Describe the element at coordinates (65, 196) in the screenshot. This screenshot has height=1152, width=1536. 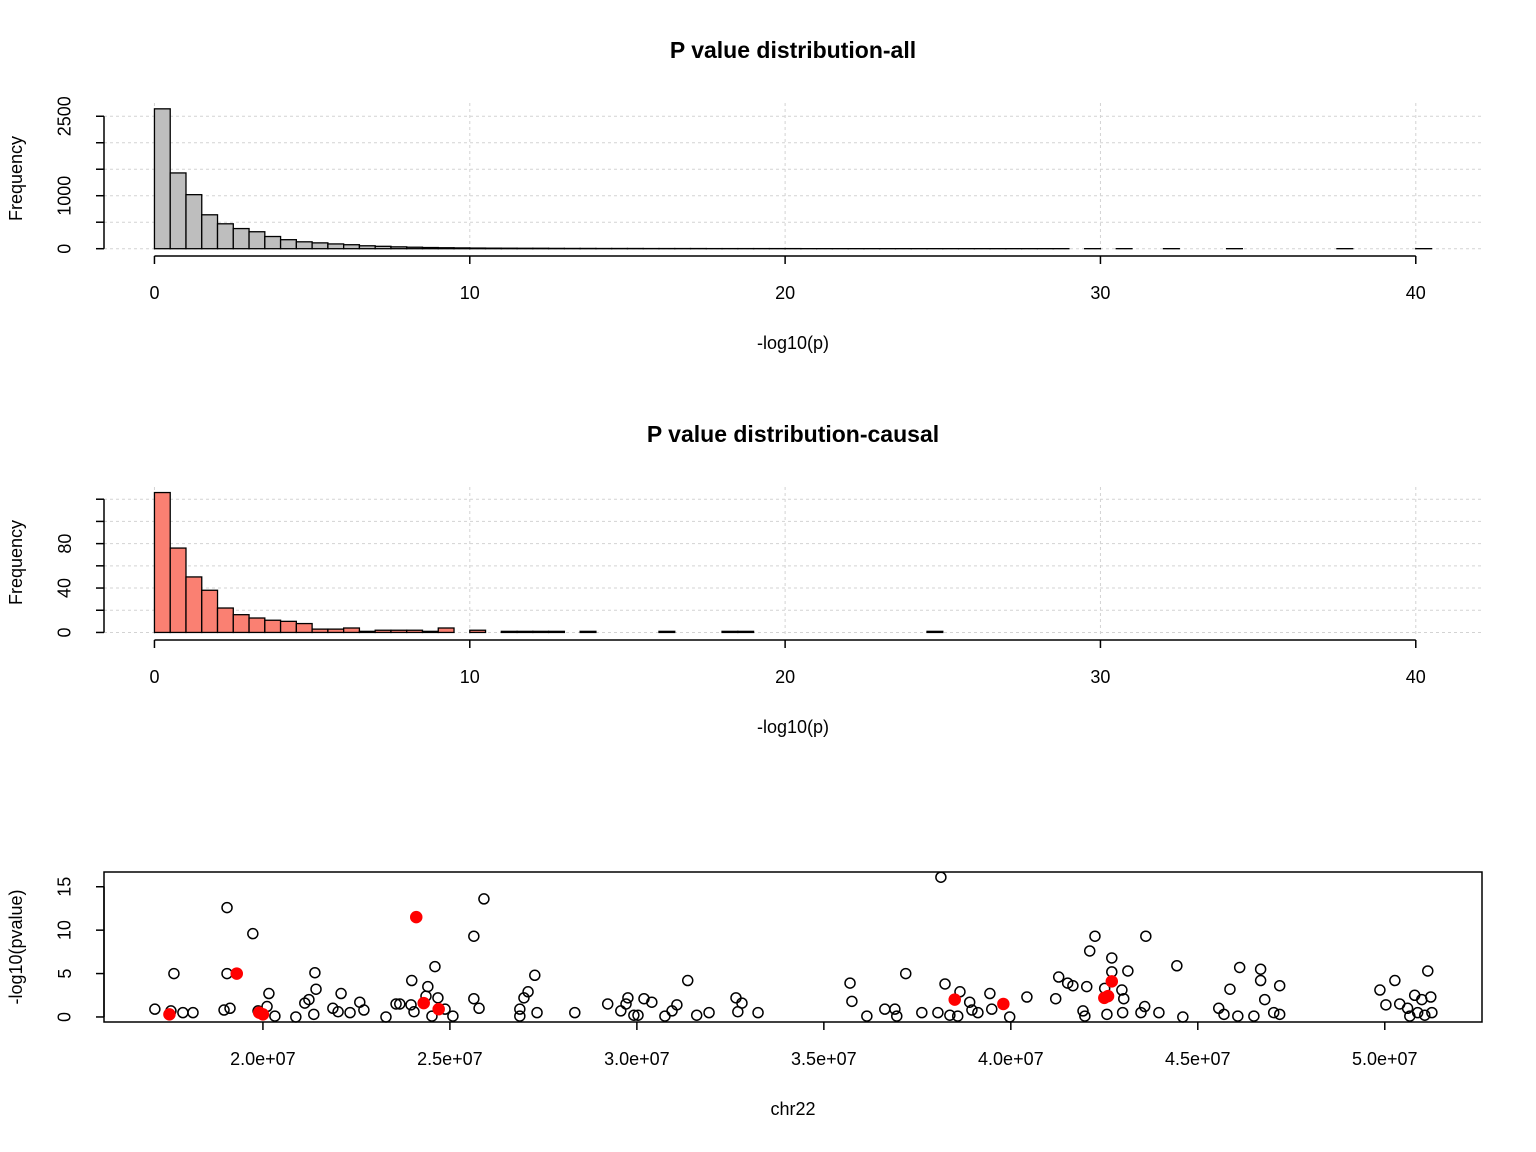
I see `y-tick-label: 1000` at that location.